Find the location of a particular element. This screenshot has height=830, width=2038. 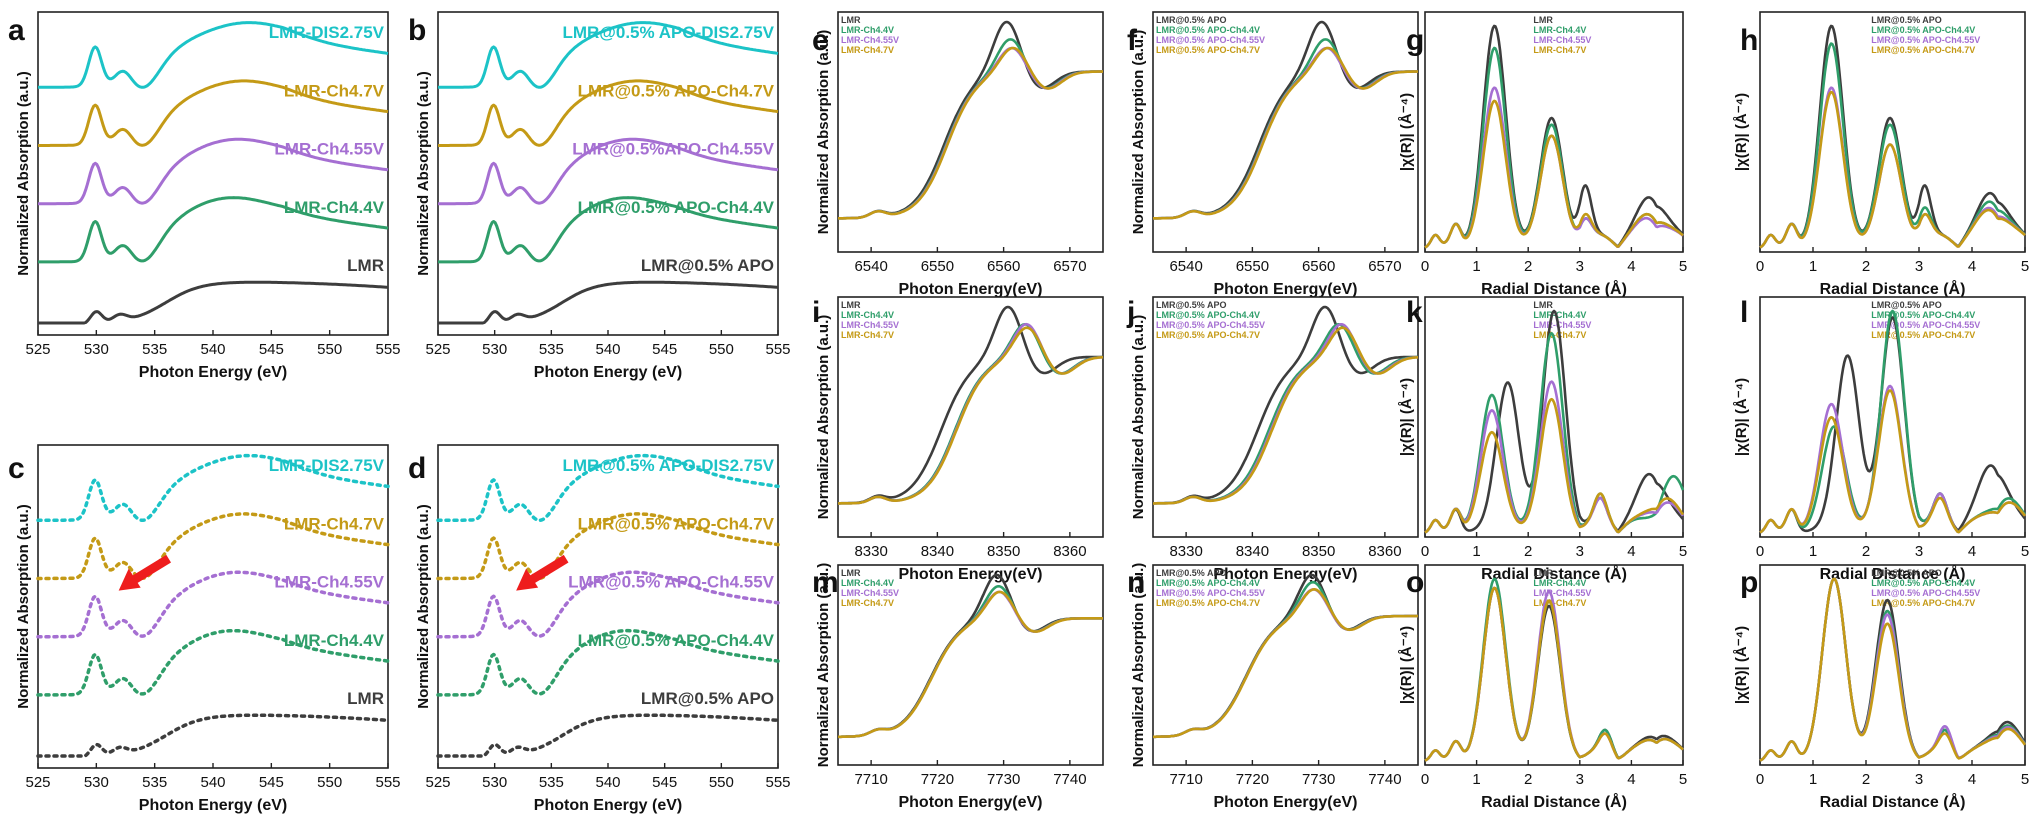

x-tick-label-d: 535 is located at coordinates (551, 782).